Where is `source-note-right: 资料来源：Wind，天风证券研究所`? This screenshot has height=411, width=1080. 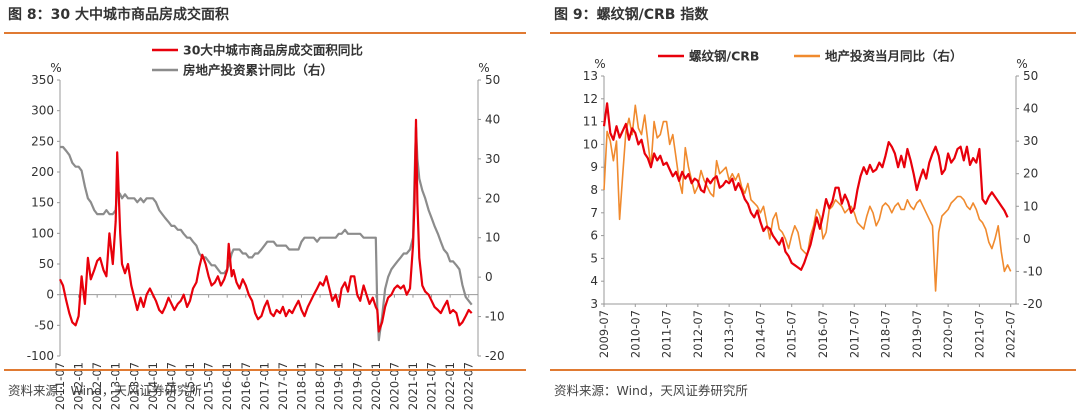
source-note-right: 资料来源：Wind，天风证券研究所 is located at coordinates (651, 390).